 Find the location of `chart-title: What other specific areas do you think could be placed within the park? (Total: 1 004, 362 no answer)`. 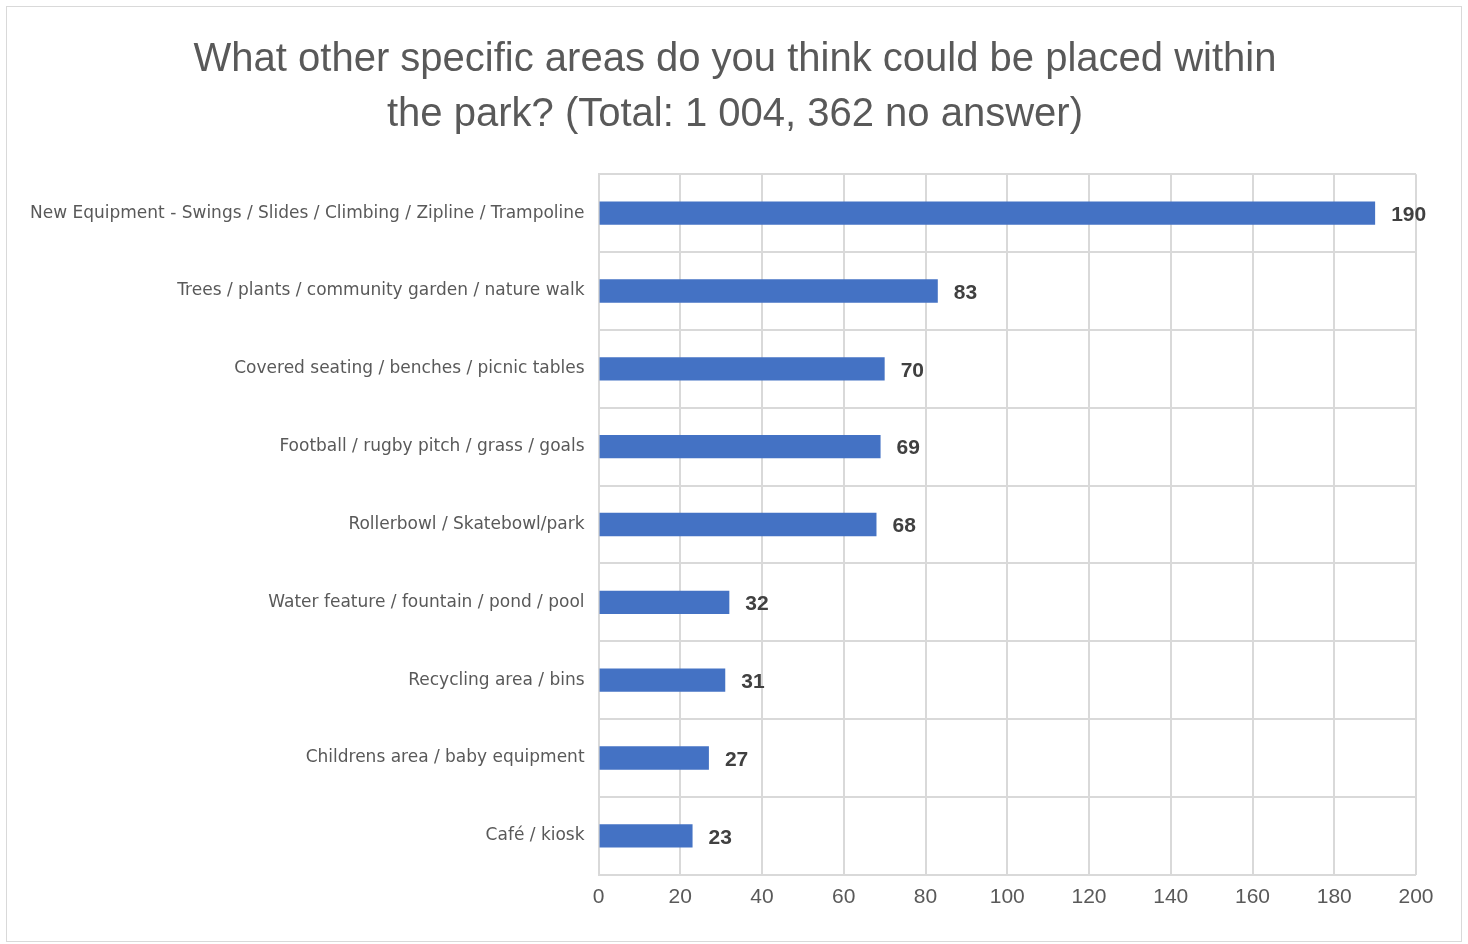

chart-title: What other specific areas do you think could be placed within the park? (Total: 1 004, 362 no answer) is located at coordinates (735, 85).